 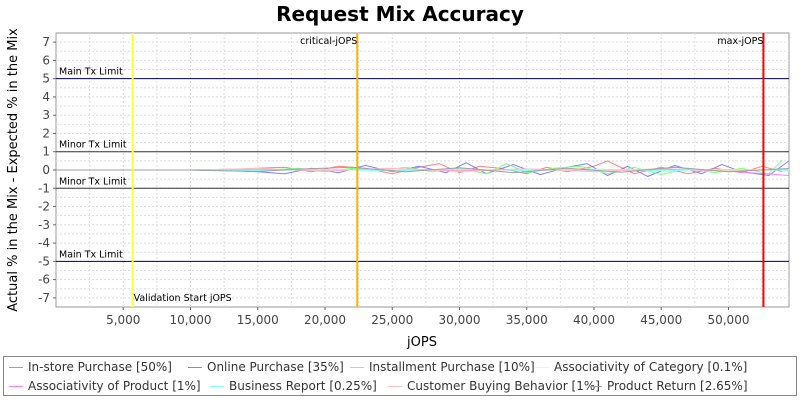 I want to click on y-tick-label: 5, so click(x=46, y=79).